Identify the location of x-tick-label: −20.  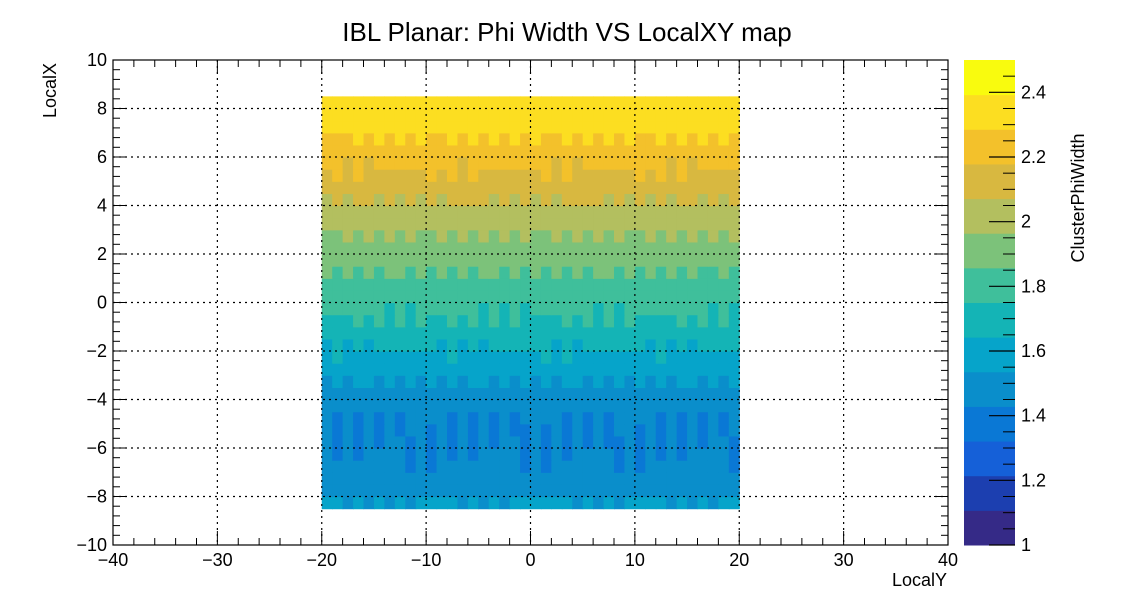
(321, 560).